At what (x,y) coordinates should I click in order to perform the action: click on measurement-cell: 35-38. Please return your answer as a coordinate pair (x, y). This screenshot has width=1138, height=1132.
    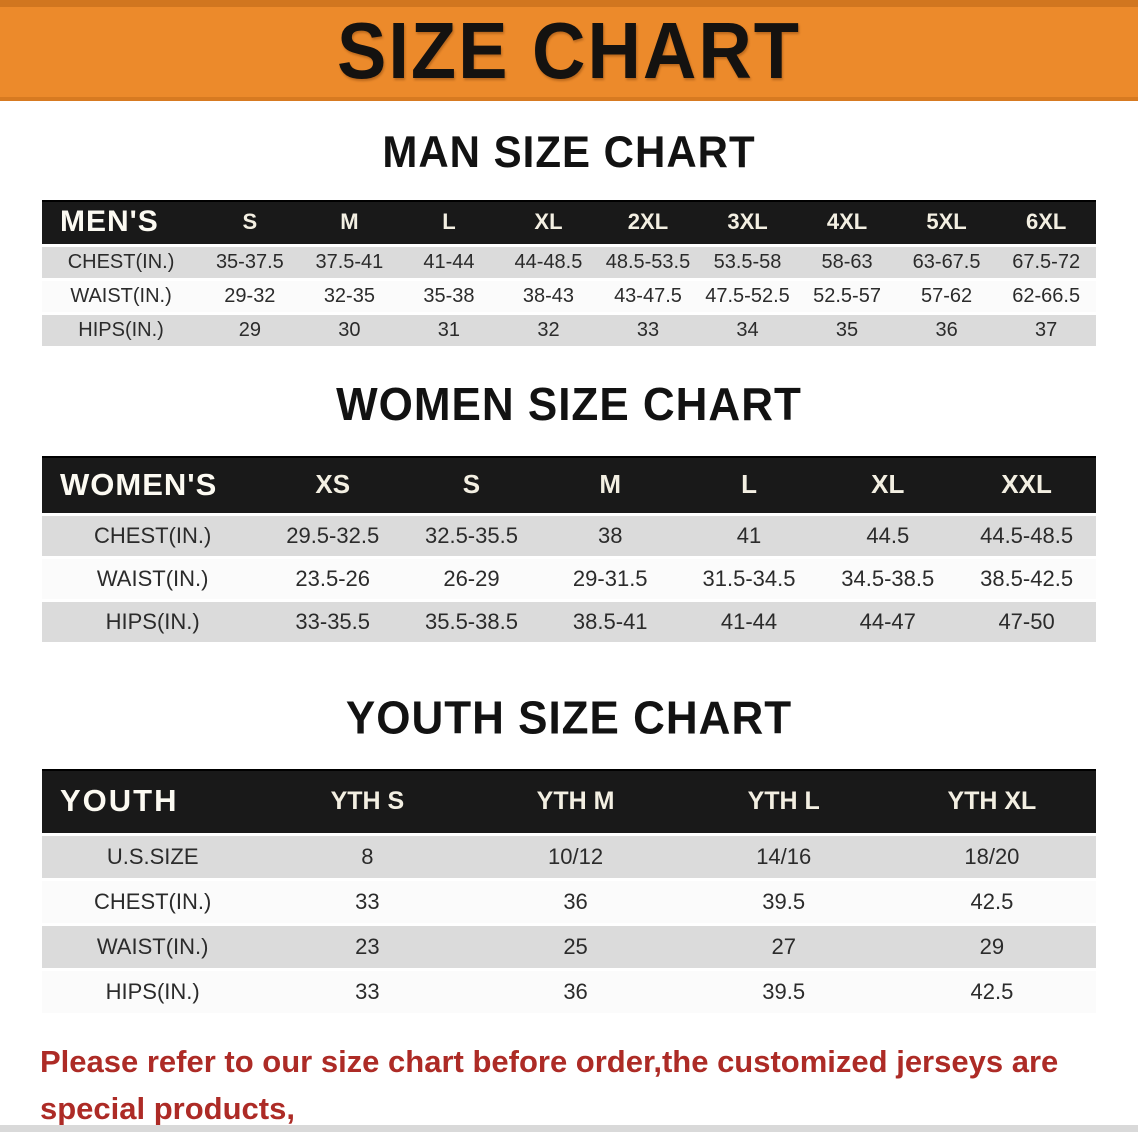
    Looking at the image, I should click on (449, 296).